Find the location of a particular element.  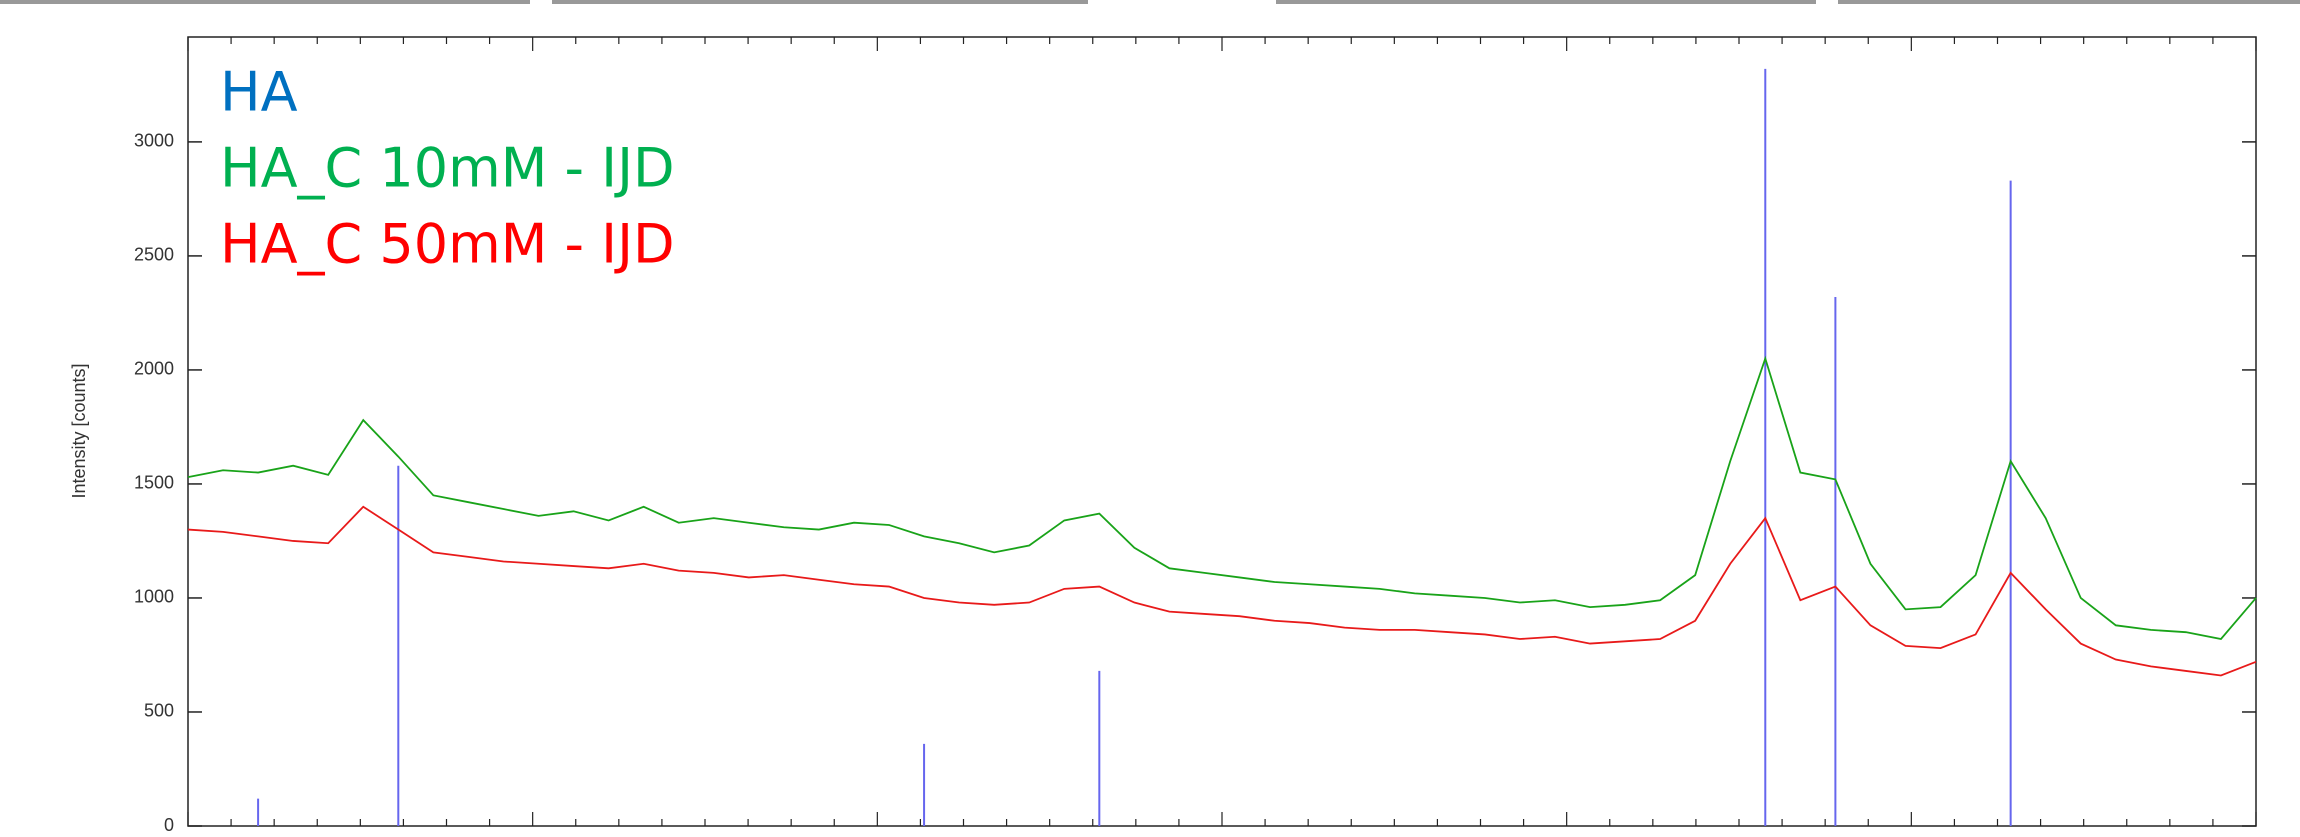

y-tick-label: 2000 is located at coordinates (154, 369).